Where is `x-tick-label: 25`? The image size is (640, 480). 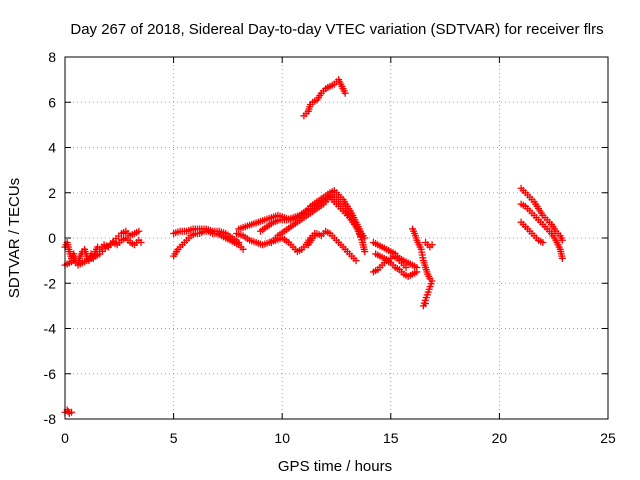 x-tick-label: 25 is located at coordinates (608, 438).